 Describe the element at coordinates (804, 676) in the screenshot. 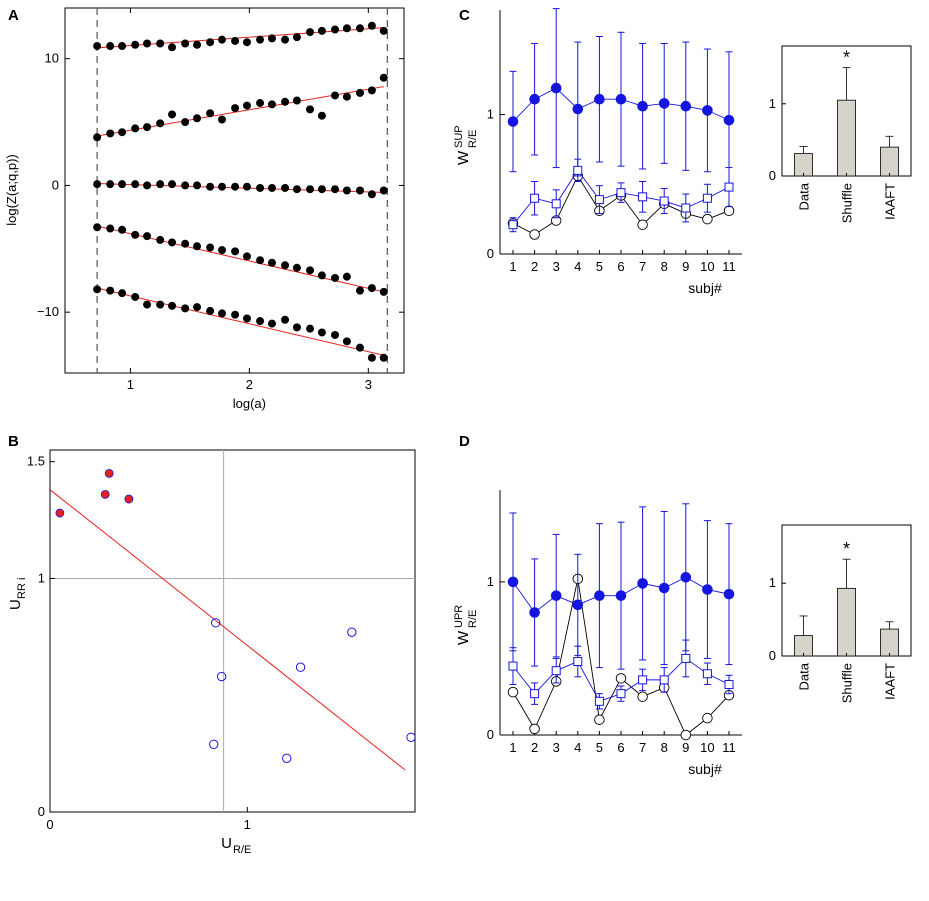

I see `inset-category-label: Data` at that location.